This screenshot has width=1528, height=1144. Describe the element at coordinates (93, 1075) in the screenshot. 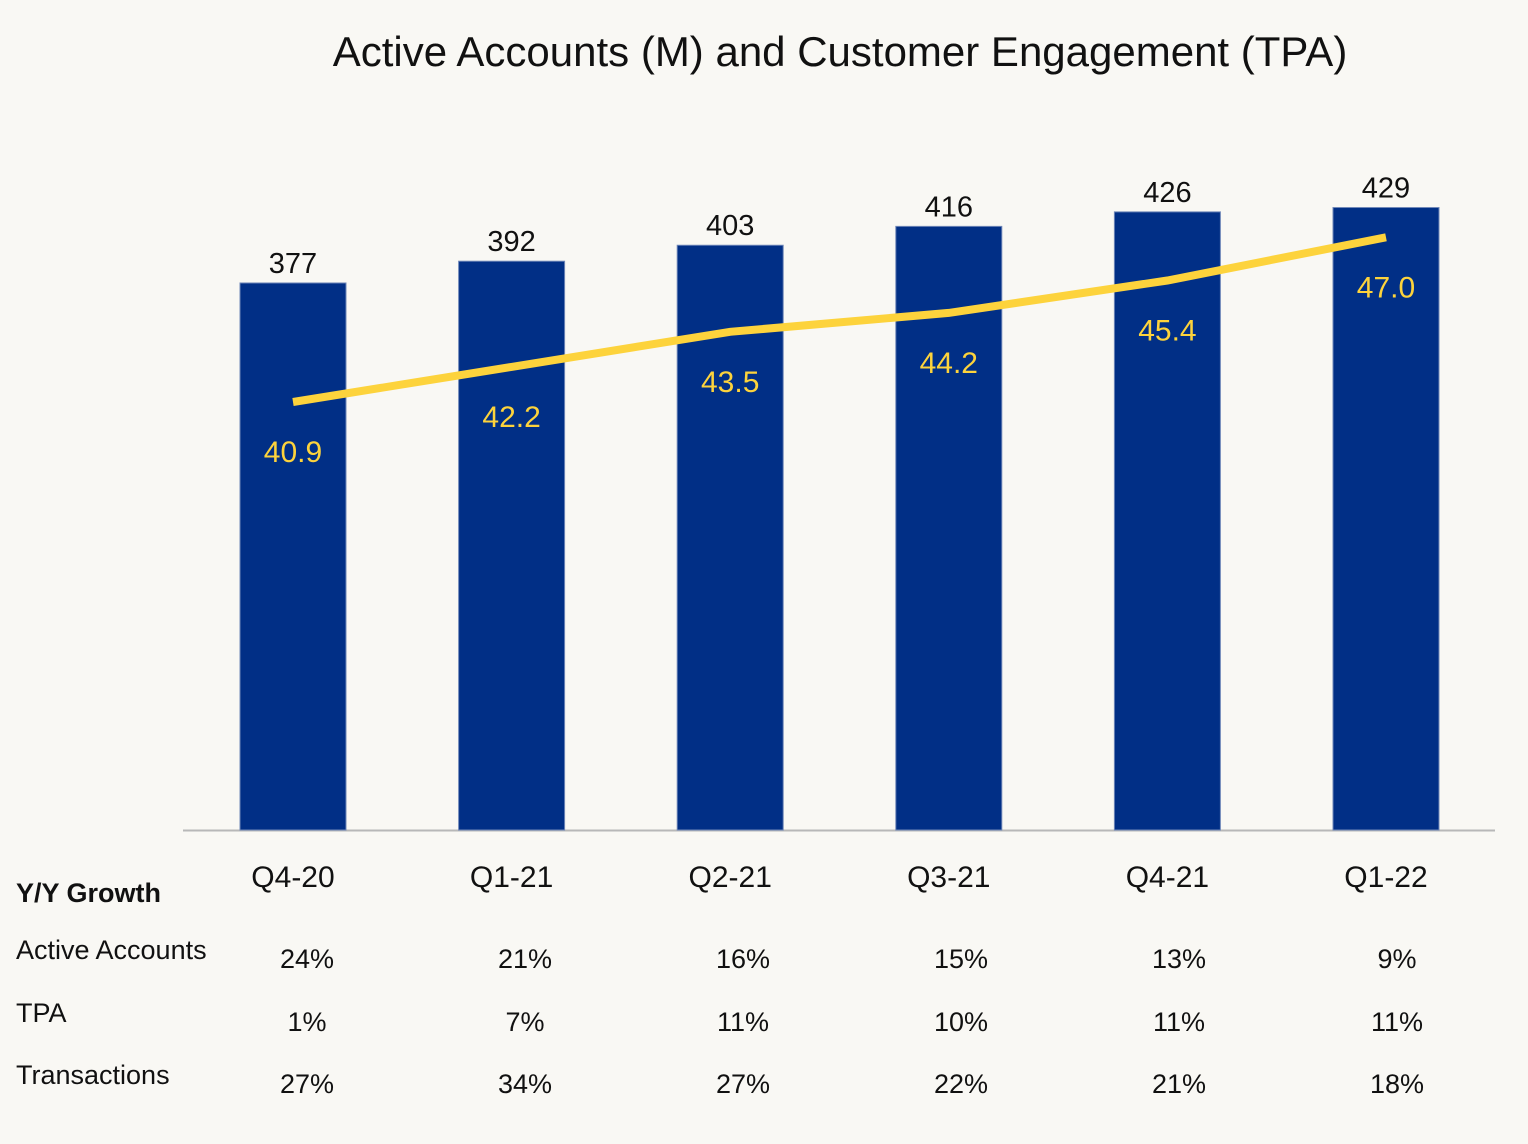

I see `table-row-label: Transactions` at that location.